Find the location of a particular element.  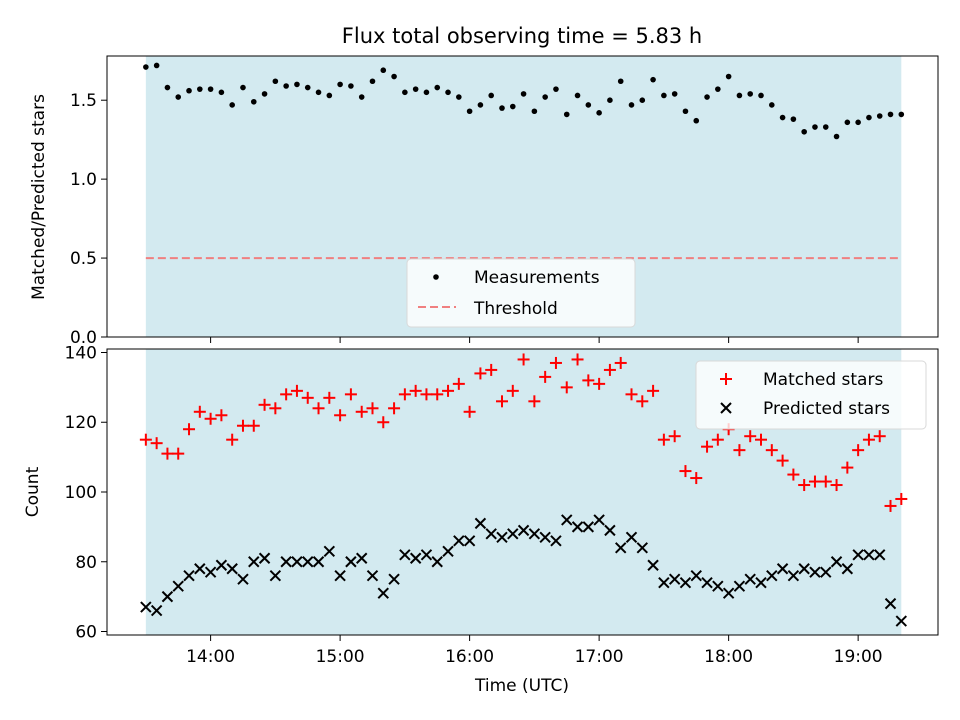

legend-label-predicted: Predicted stars is located at coordinates (826, 409).